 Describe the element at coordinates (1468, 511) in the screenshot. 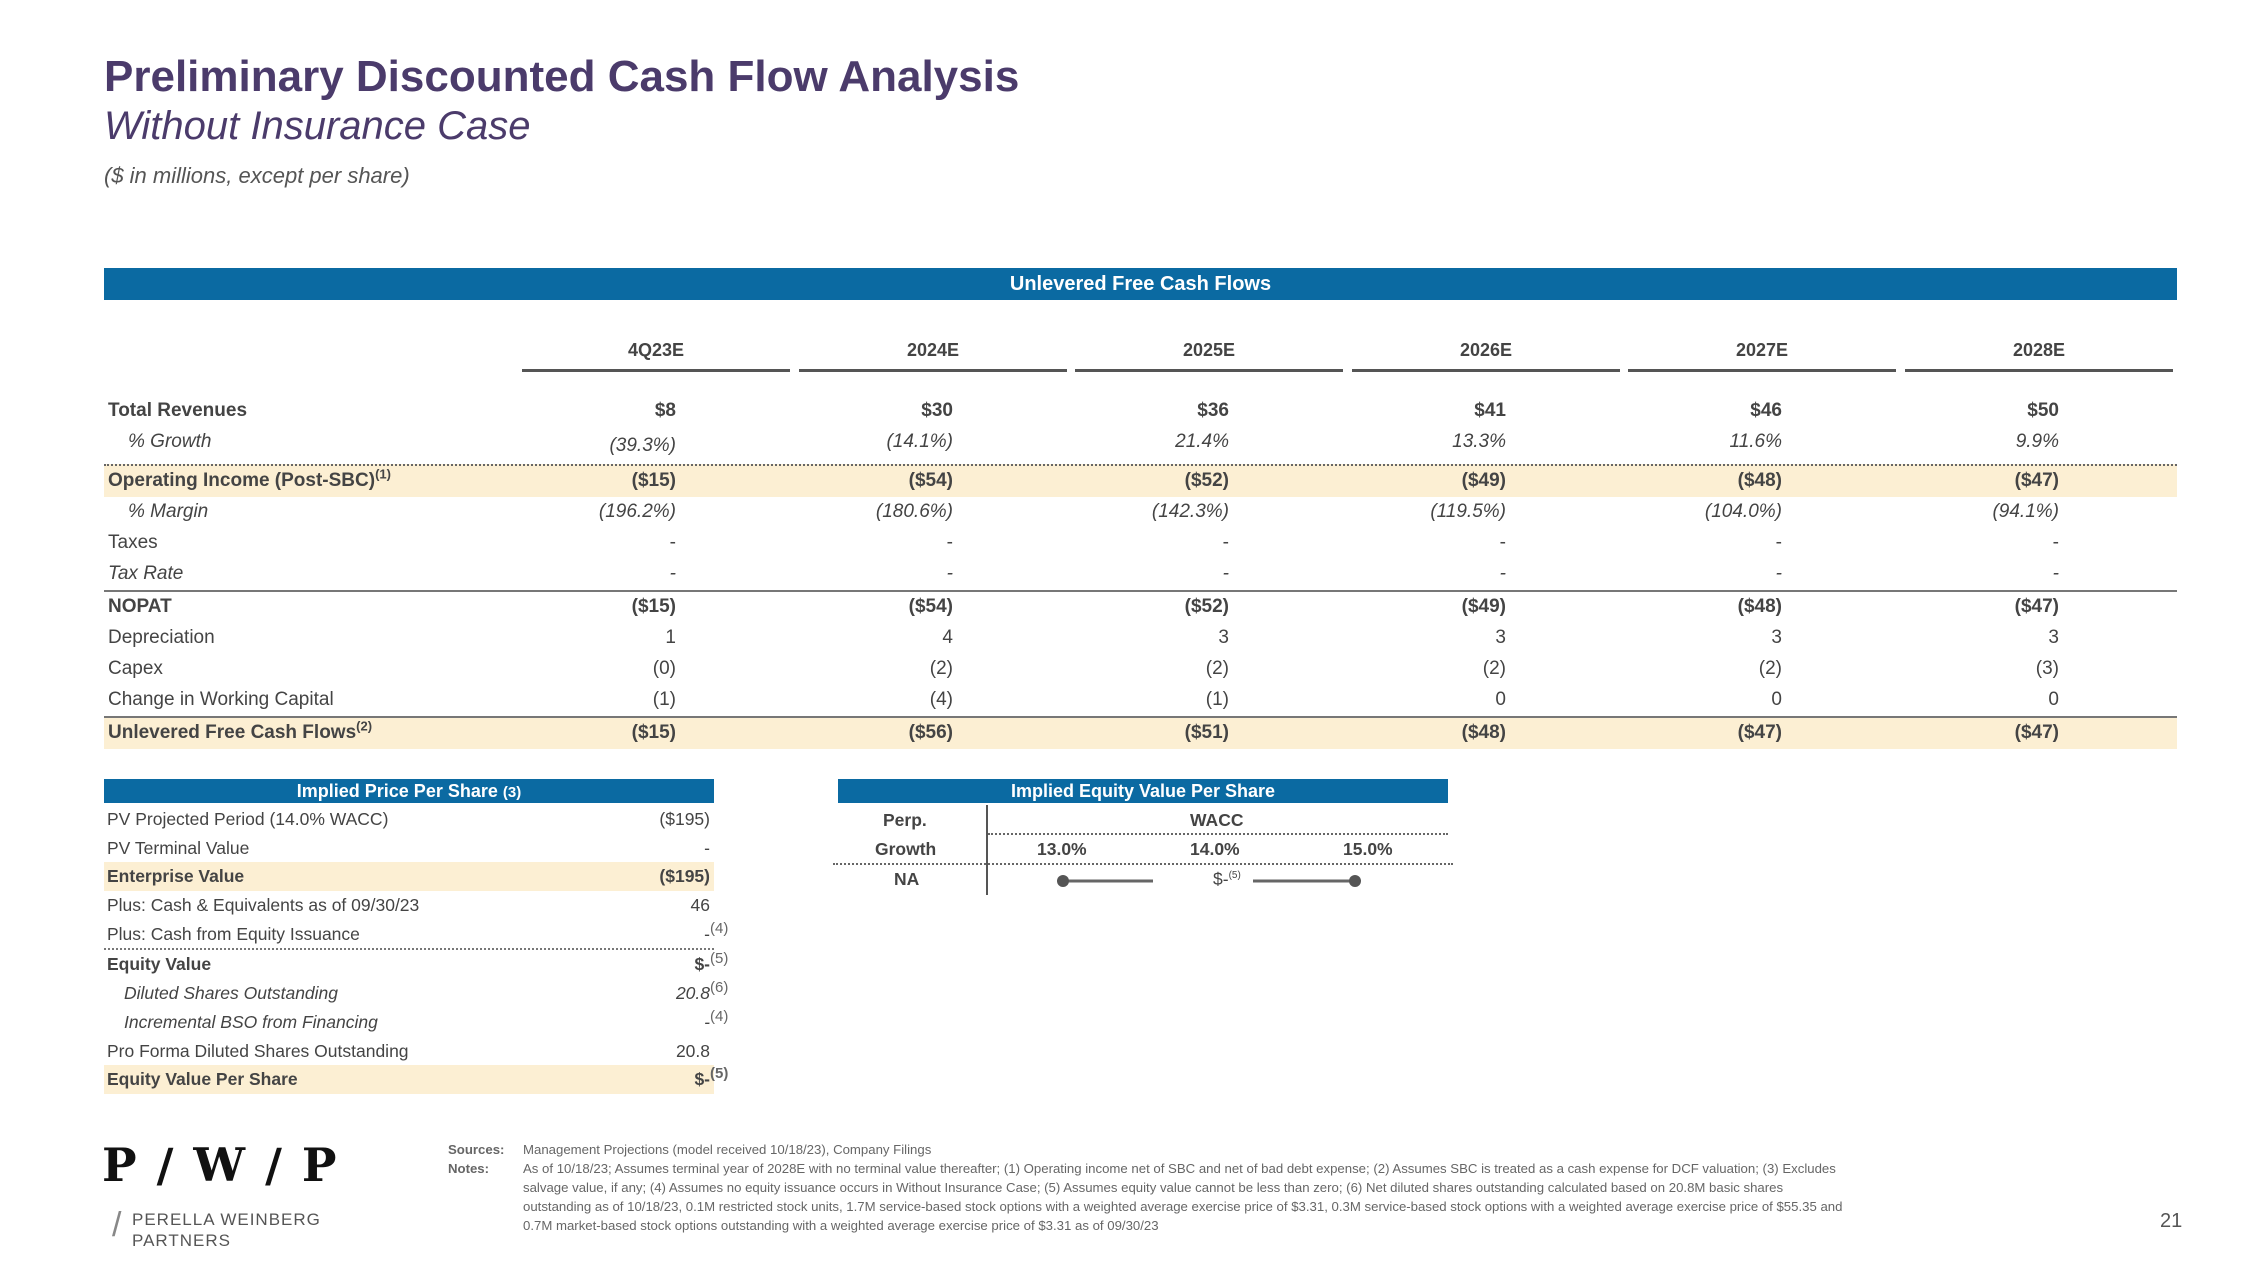

I see `cell: (119.5%)` at that location.